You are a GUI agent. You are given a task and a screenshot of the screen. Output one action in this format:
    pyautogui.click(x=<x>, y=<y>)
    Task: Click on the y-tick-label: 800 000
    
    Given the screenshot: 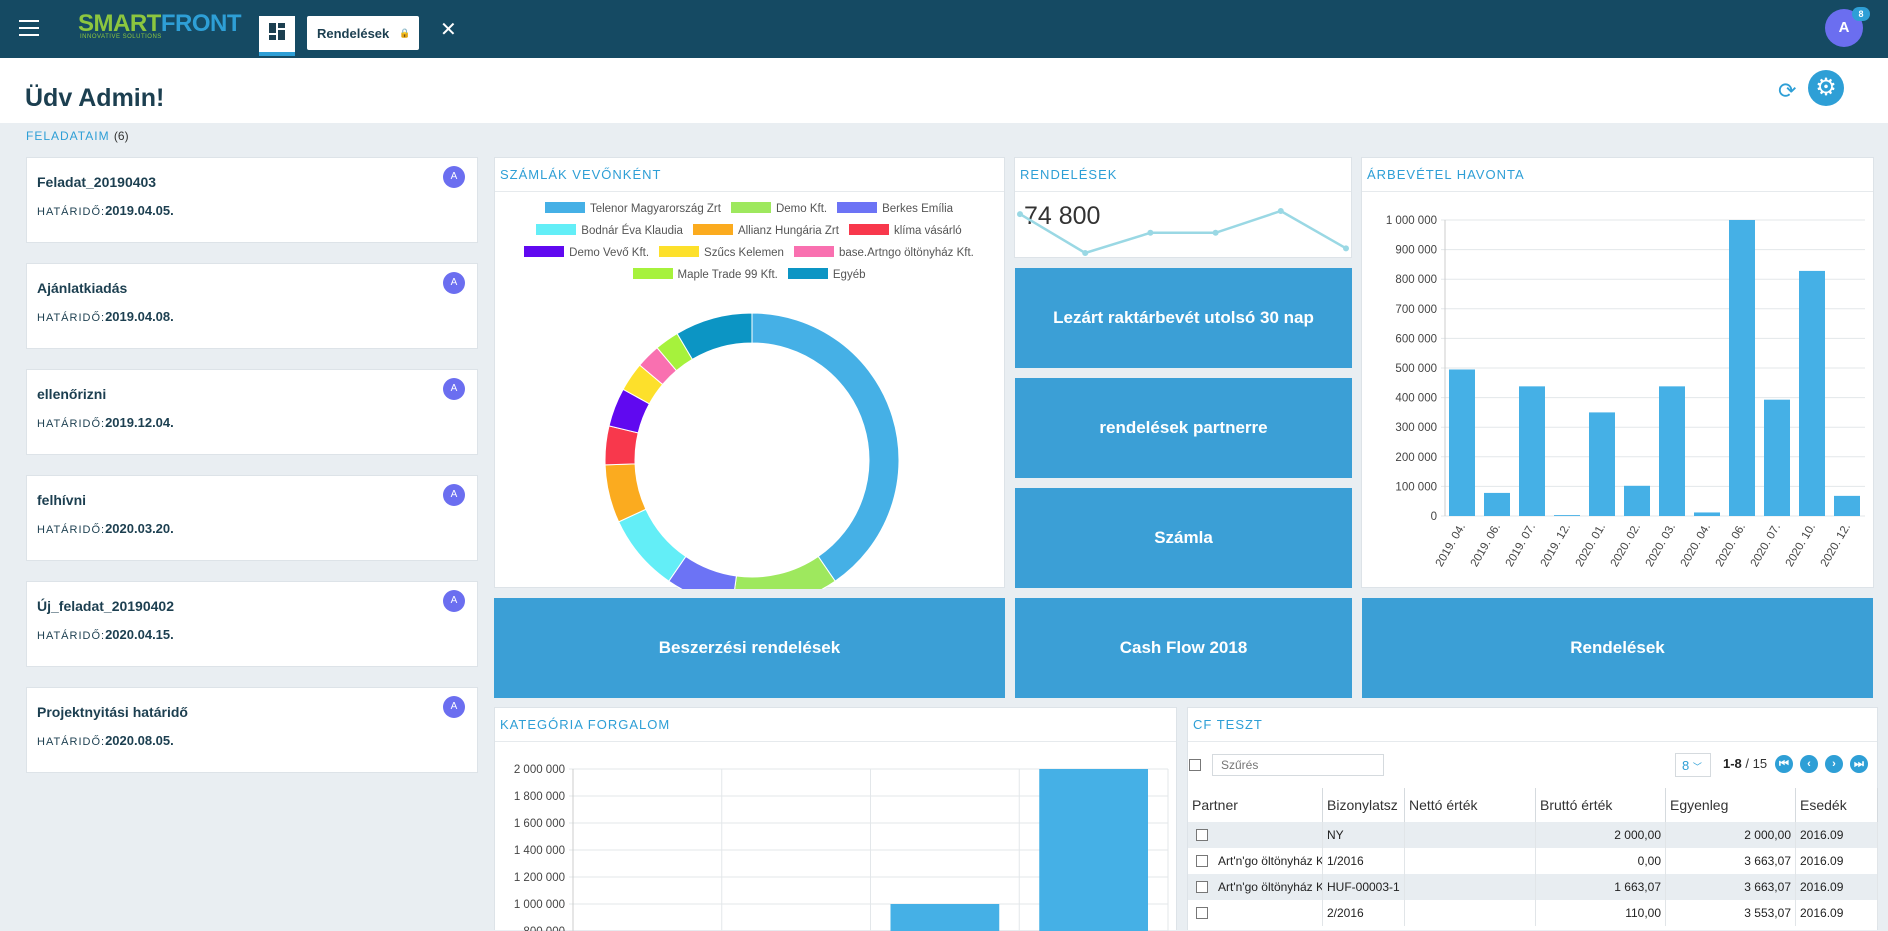 What is the action you would take?
    pyautogui.click(x=544, y=928)
    